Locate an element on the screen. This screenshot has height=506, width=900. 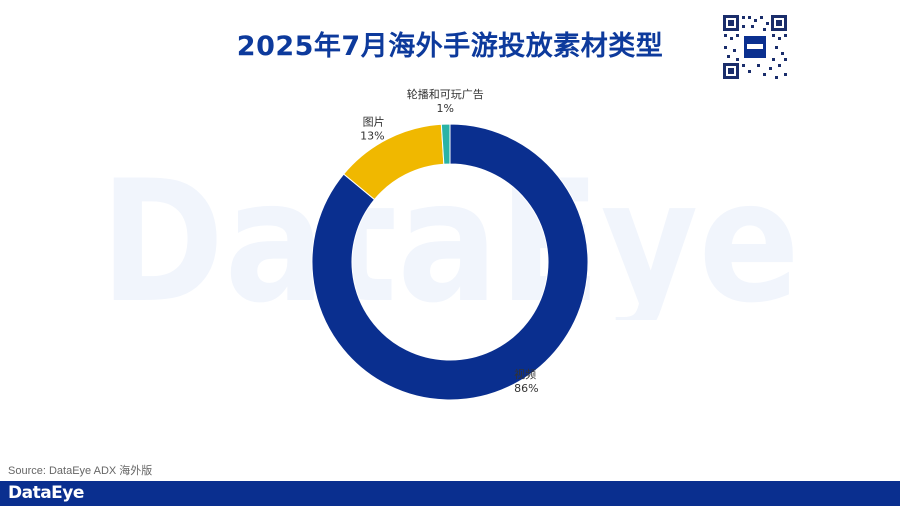
slice-name-label: 视频 is located at coordinates (525, 374).